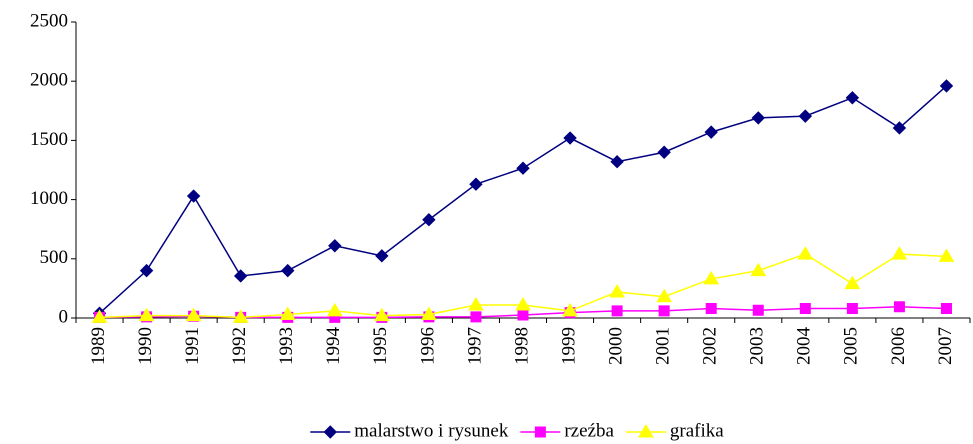 This screenshot has width=973, height=444. What do you see at coordinates (757, 346) in the screenshot?
I see `x-tick-label: 2003` at bounding box center [757, 346].